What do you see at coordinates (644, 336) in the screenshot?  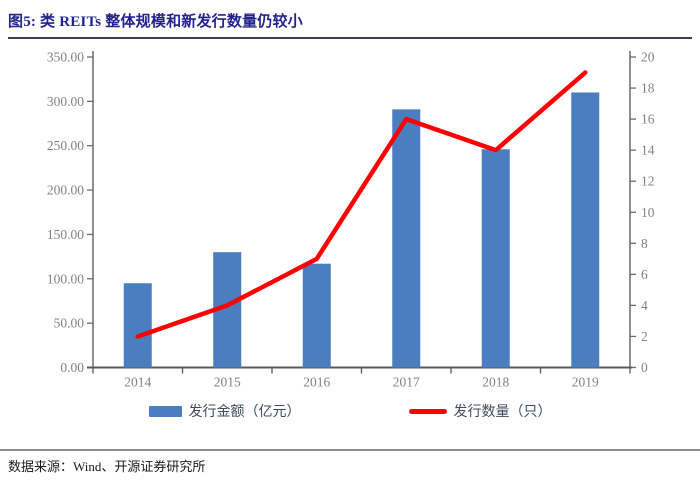 I see `right-axis-tick-label: 2` at bounding box center [644, 336].